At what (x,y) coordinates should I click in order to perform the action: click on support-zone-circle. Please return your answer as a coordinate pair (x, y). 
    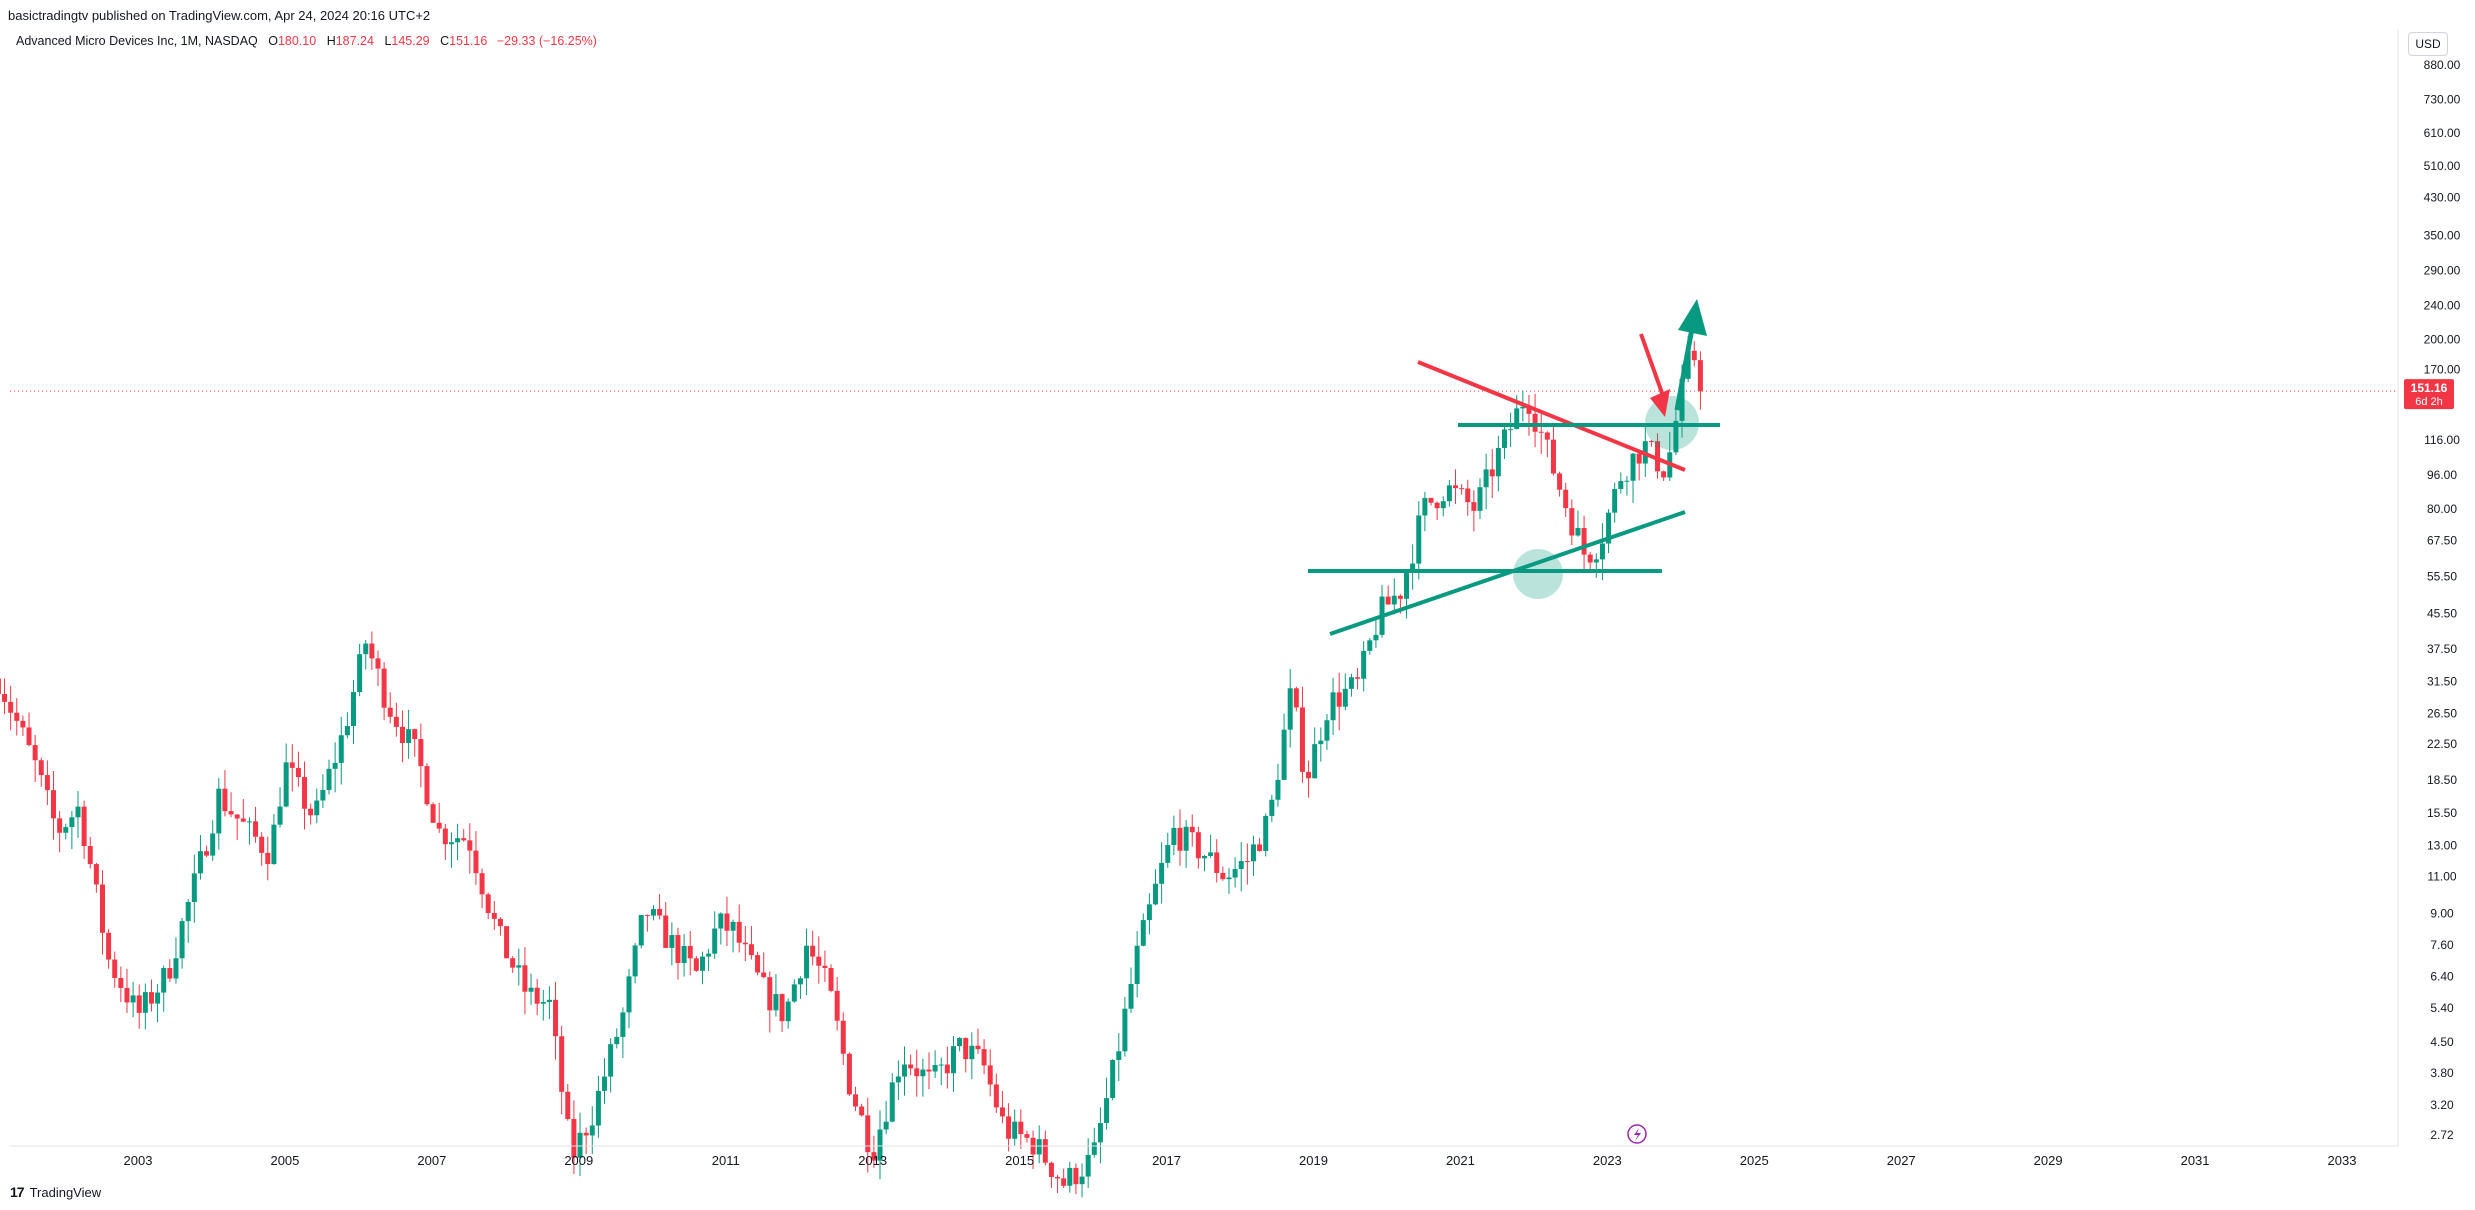
    Looking at the image, I should click on (1538, 574).